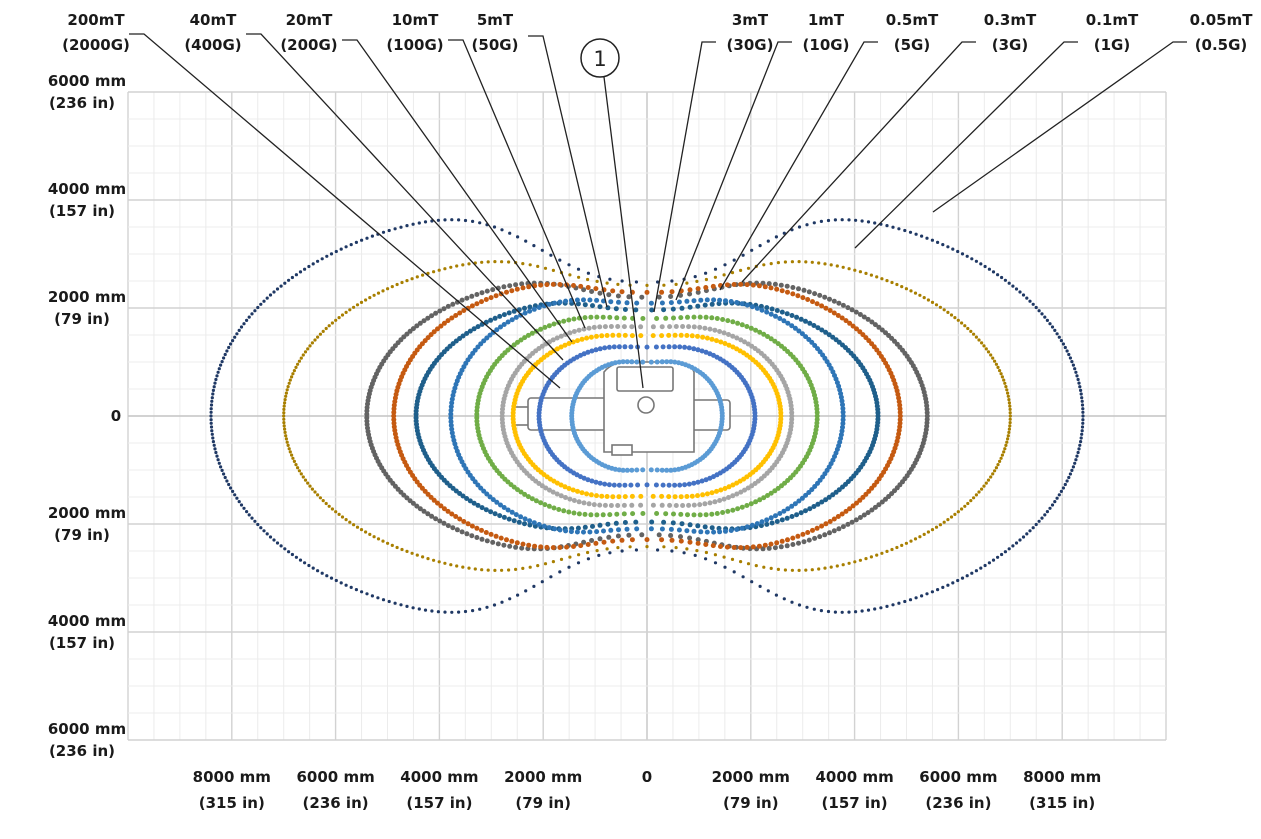 The width and height of the screenshot is (1261, 839). I want to click on series-20mT, so click(647, 416).